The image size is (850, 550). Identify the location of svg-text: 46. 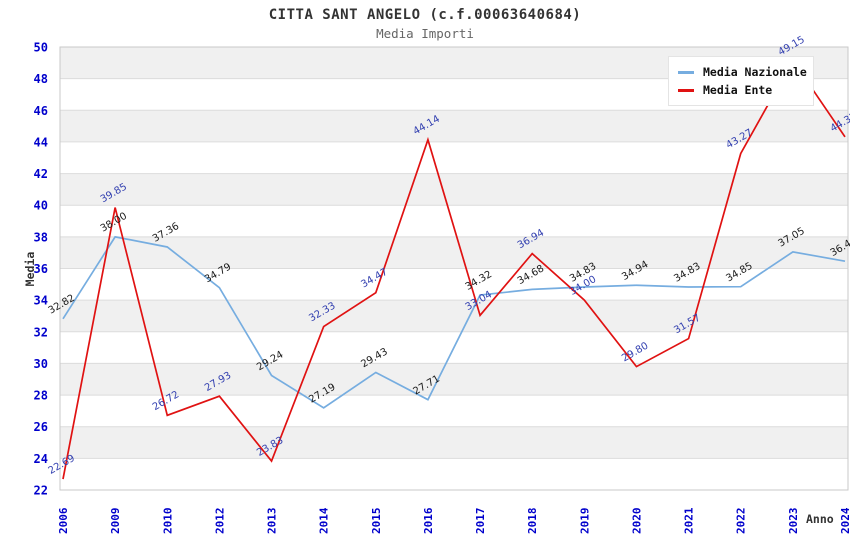
(41, 111).